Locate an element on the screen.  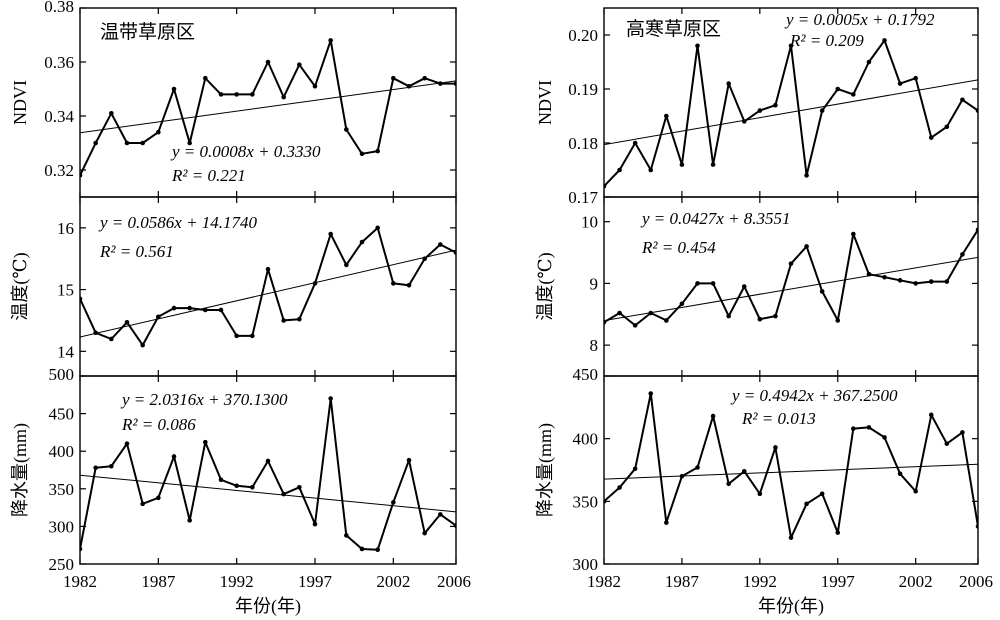
y-tick-label: 300 is located at coordinates (586, 564).